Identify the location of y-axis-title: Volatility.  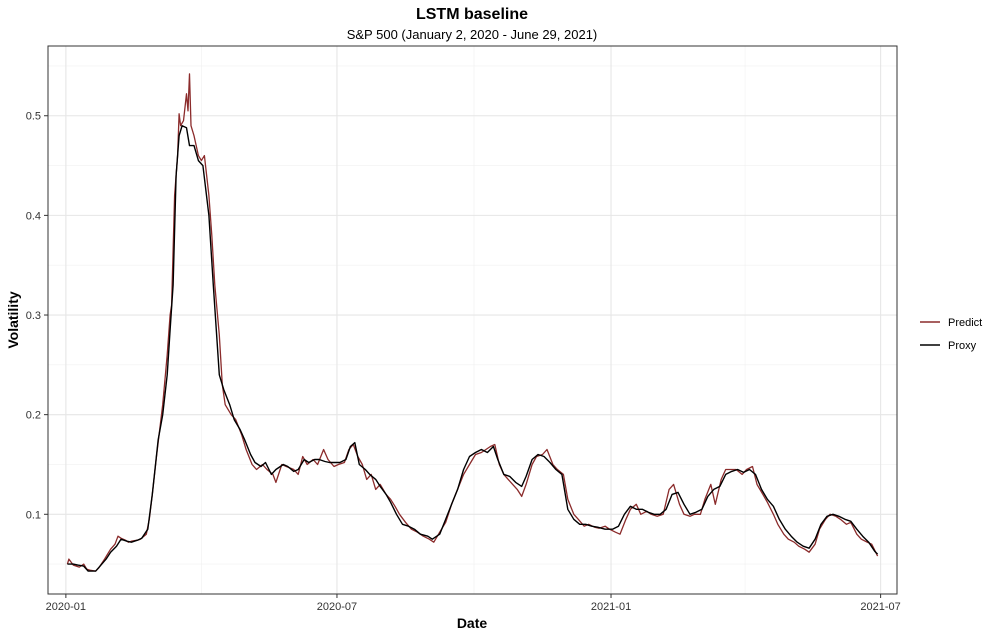
(13, 320).